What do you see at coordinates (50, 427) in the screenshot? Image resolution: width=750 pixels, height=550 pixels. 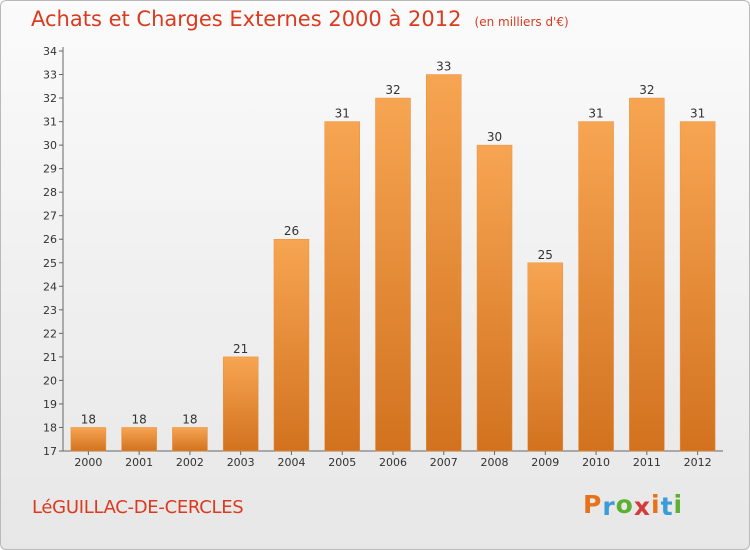 I see `y-tick-label: 18` at bounding box center [50, 427].